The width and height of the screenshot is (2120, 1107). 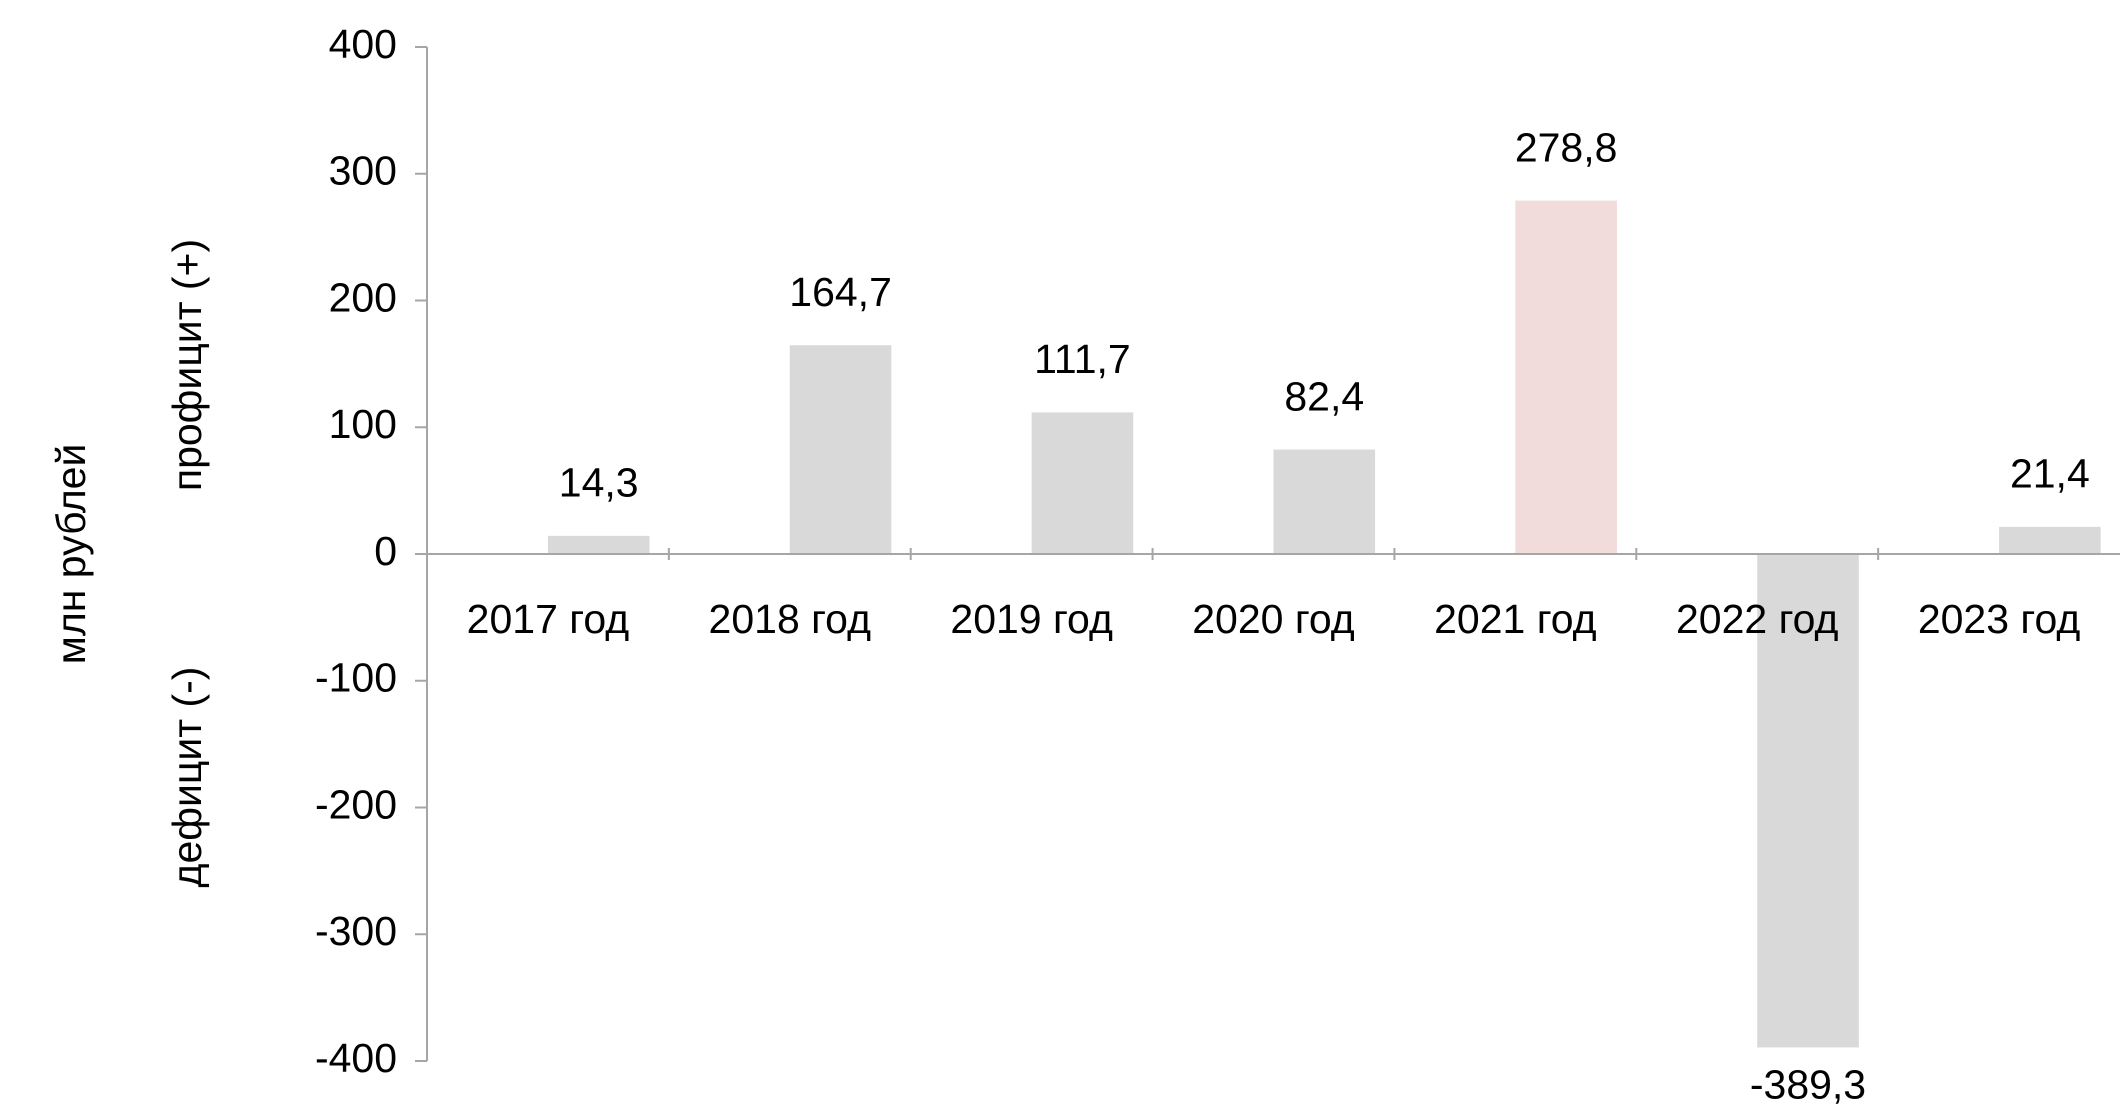 I want to click on y-tick-label: 200, so click(x=363, y=297).